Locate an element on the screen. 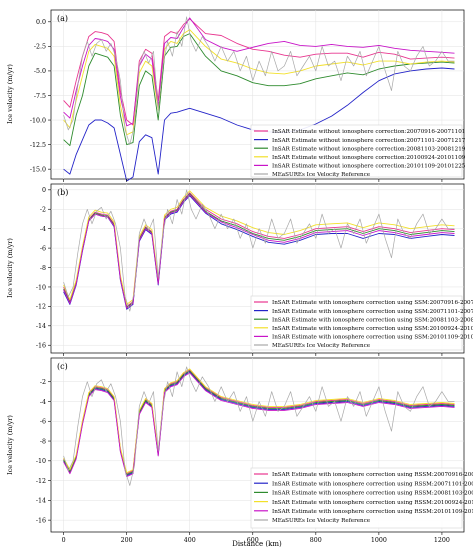  y-tick-label: -2.5 is located at coordinates (40, 47).